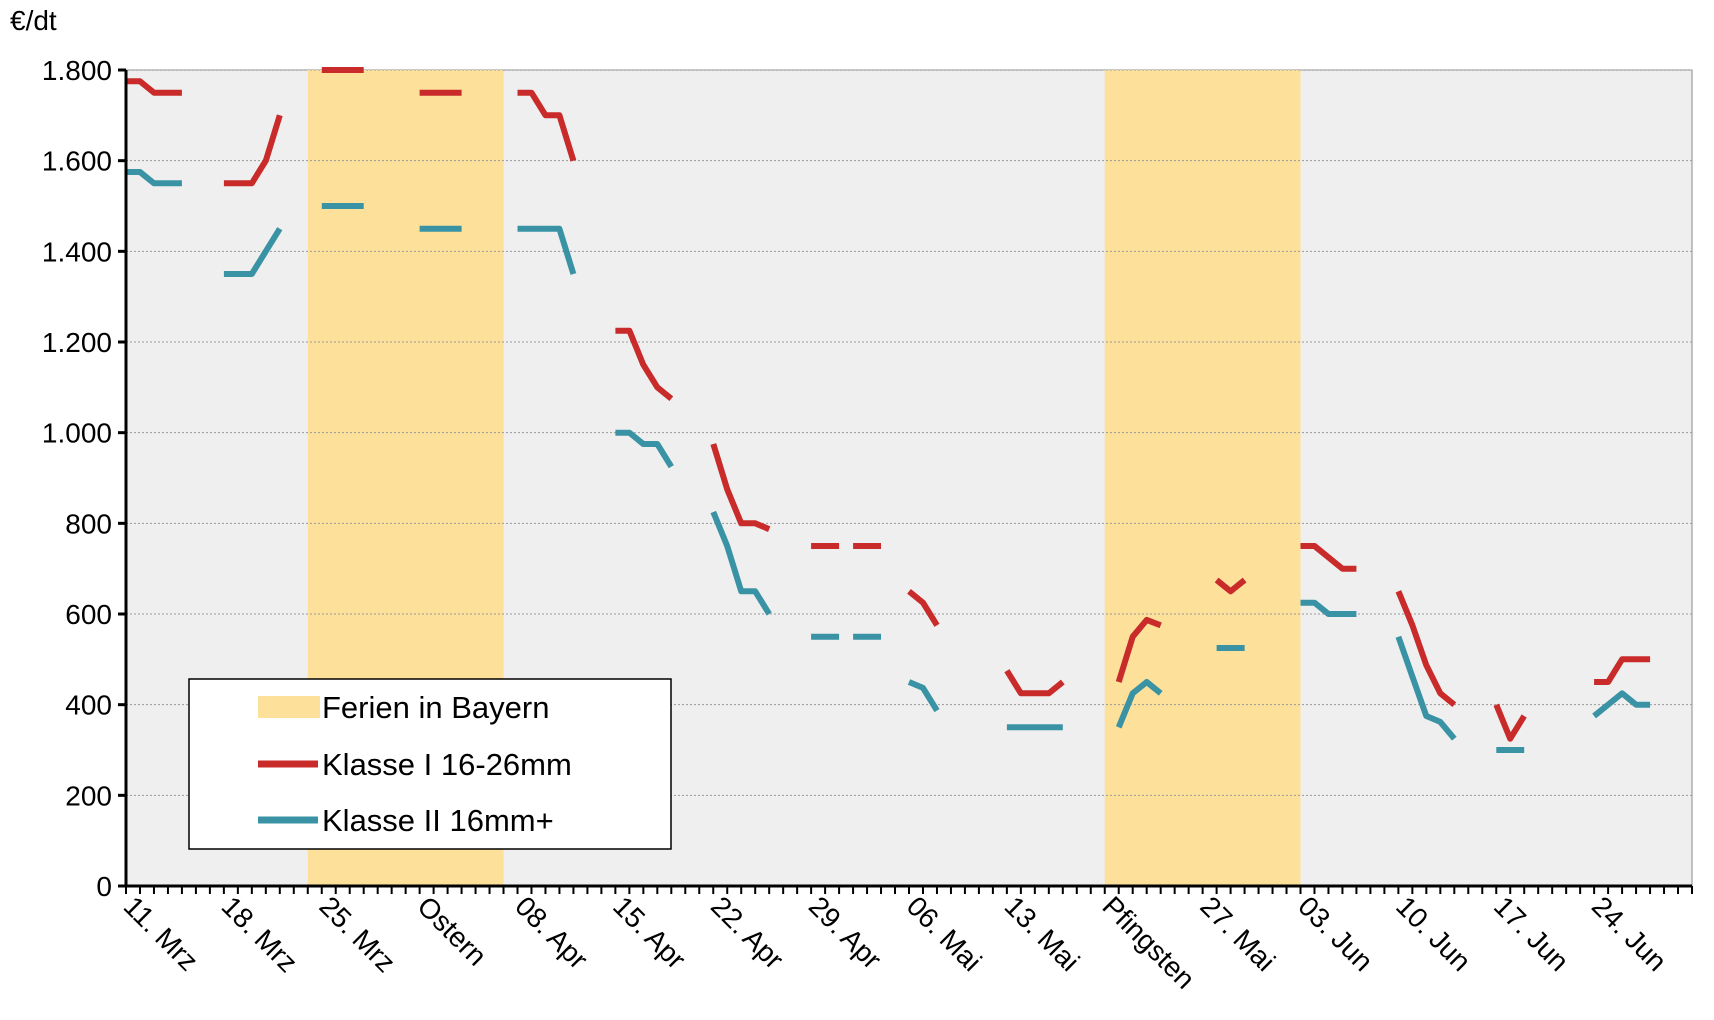 The width and height of the screenshot is (1714, 1020). What do you see at coordinates (447, 764) in the screenshot?
I see `legend-label-klasse-1: Klasse I 16-26mm` at bounding box center [447, 764].